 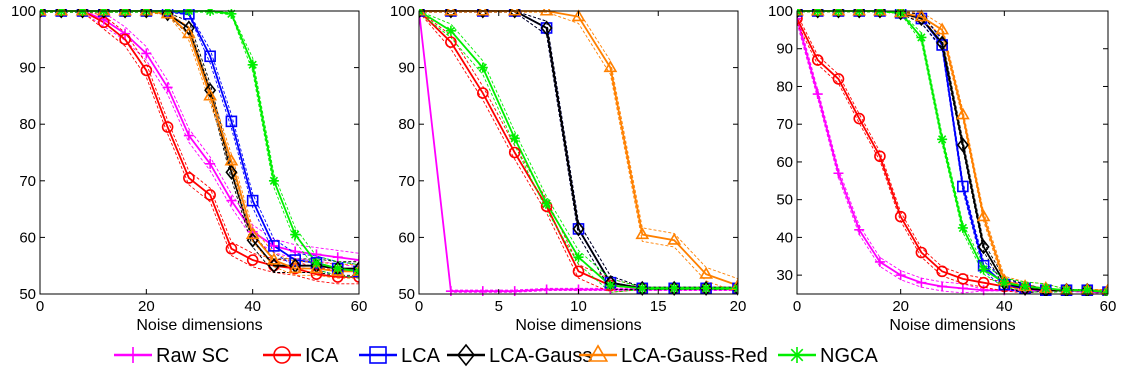 I want to click on legend-item-lca: LCA, so click(x=400, y=356).